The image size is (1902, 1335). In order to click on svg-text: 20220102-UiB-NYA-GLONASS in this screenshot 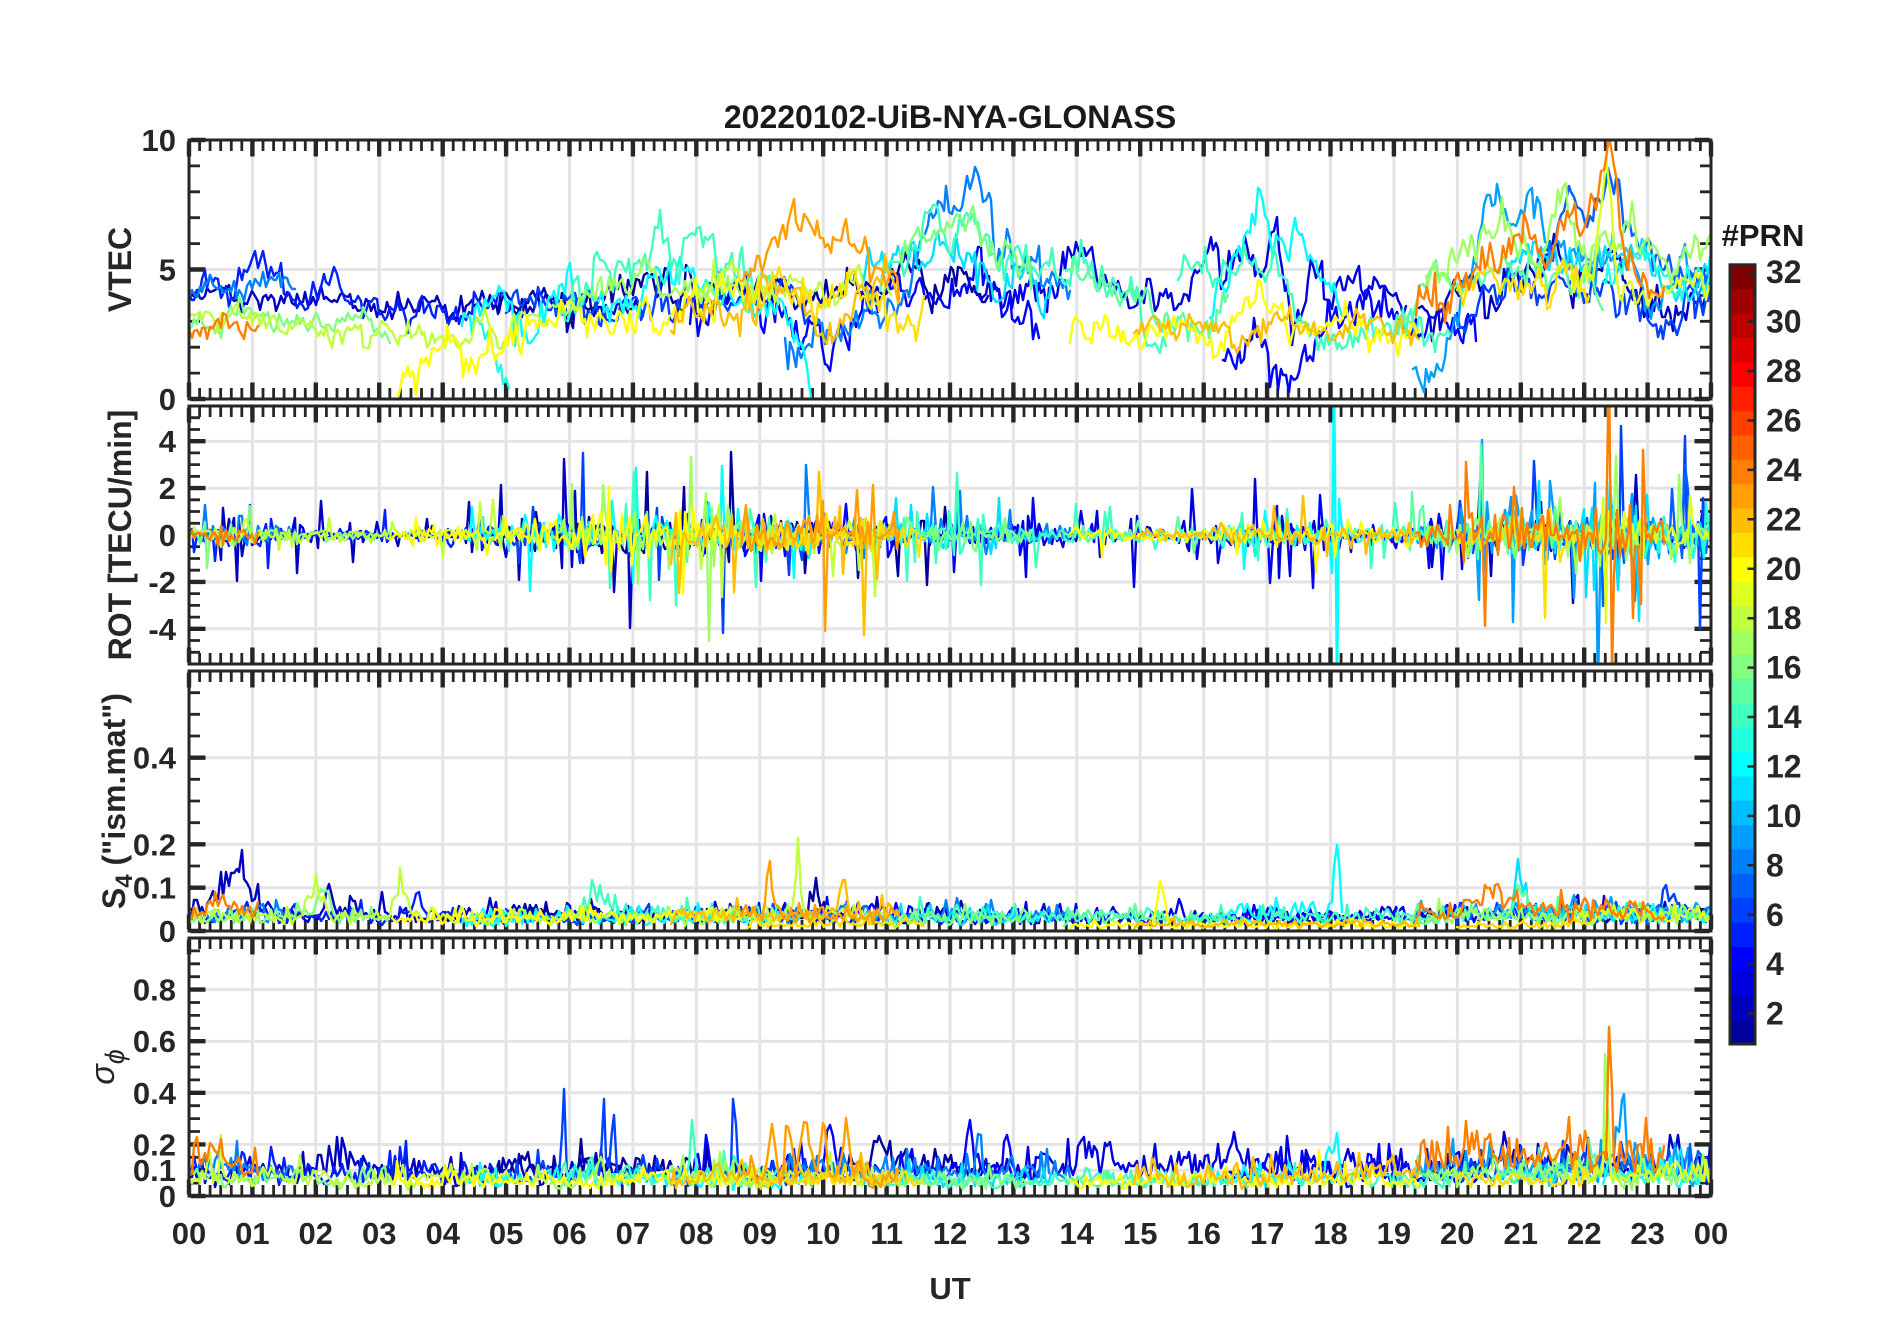, I will do `click(950, 117)`.